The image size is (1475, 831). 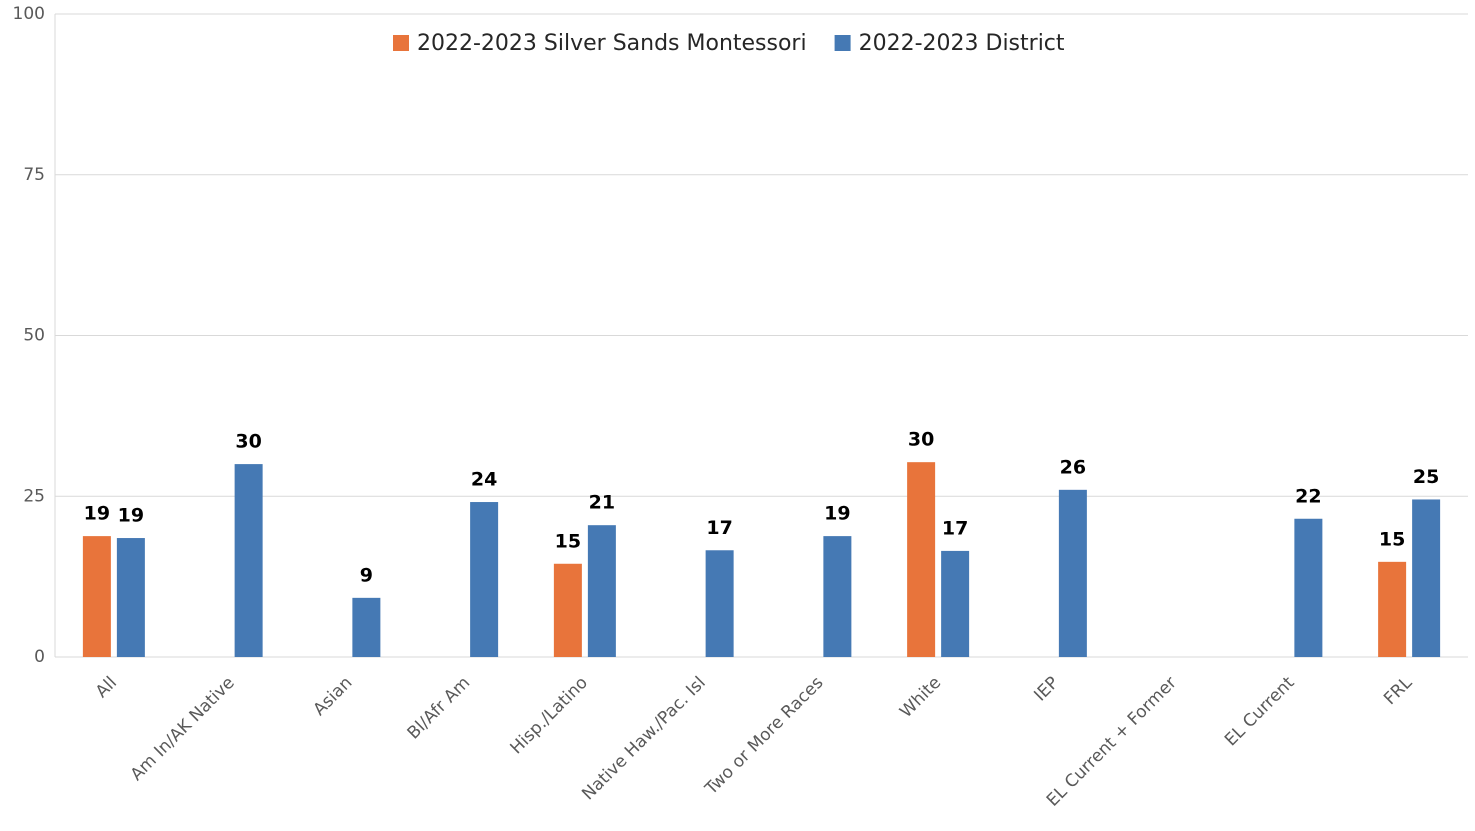 What do you see at coordinates (332, 696) in the screenshot?
I see `x-tick-label: Asian` at bounding box center [332, 696].